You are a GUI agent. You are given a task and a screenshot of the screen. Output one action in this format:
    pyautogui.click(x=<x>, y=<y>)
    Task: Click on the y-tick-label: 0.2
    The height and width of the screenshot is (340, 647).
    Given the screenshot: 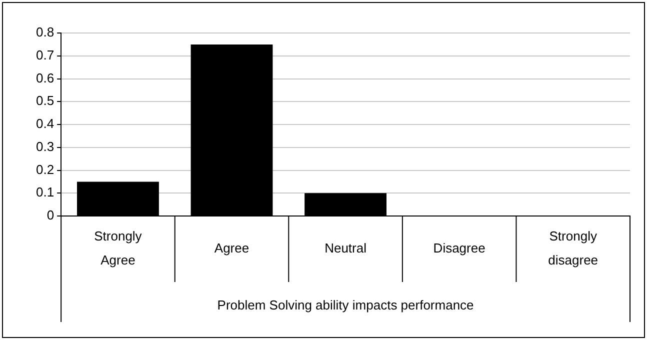 What is the action you would take?
    pyautogui.click(x=45, y=169)
    